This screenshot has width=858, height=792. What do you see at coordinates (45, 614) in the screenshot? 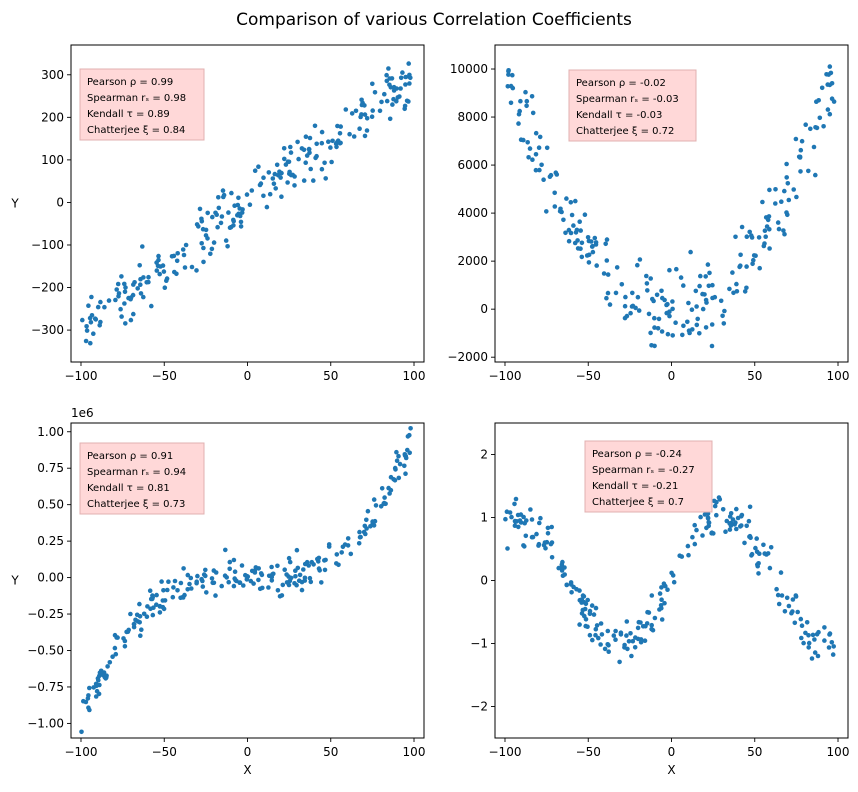
I see `y-tick-label: −0.25` at bounding box center [45, 614].